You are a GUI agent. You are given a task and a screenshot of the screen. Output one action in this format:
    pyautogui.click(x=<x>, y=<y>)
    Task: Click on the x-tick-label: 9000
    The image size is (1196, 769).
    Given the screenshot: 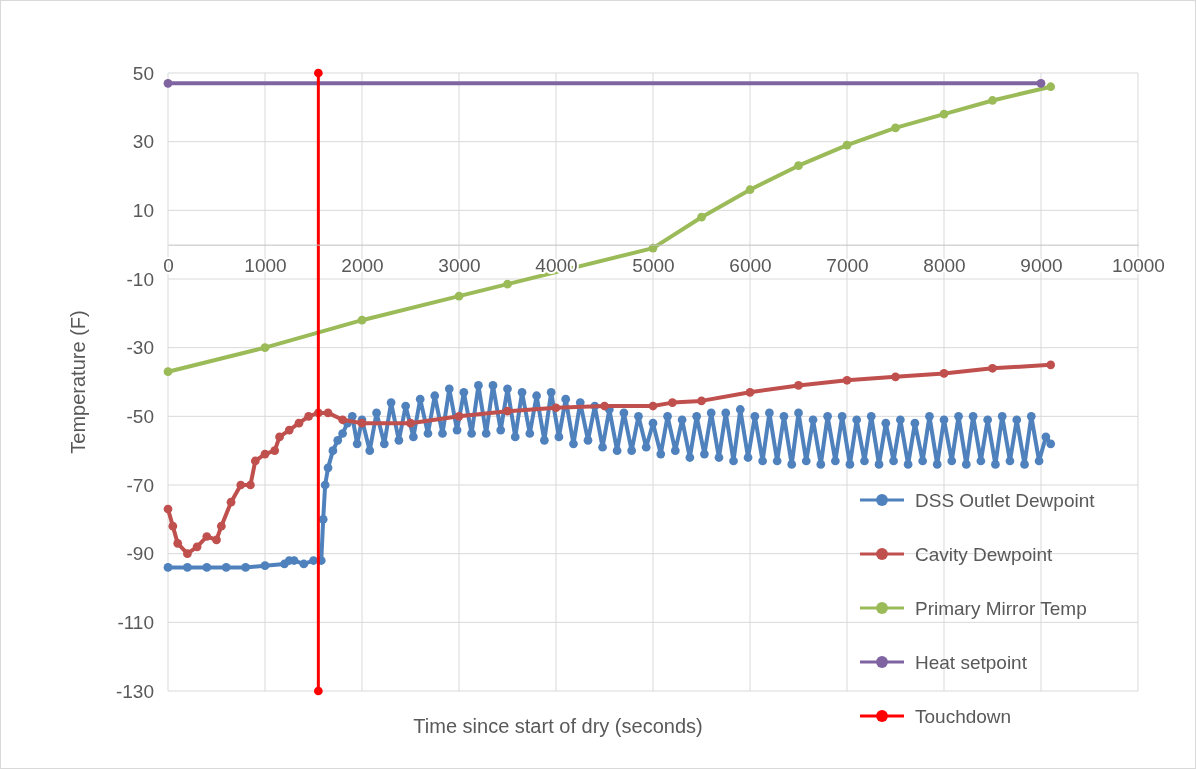 What is the action you would take?
    pyautogui.click(x=1041, y=266)
    